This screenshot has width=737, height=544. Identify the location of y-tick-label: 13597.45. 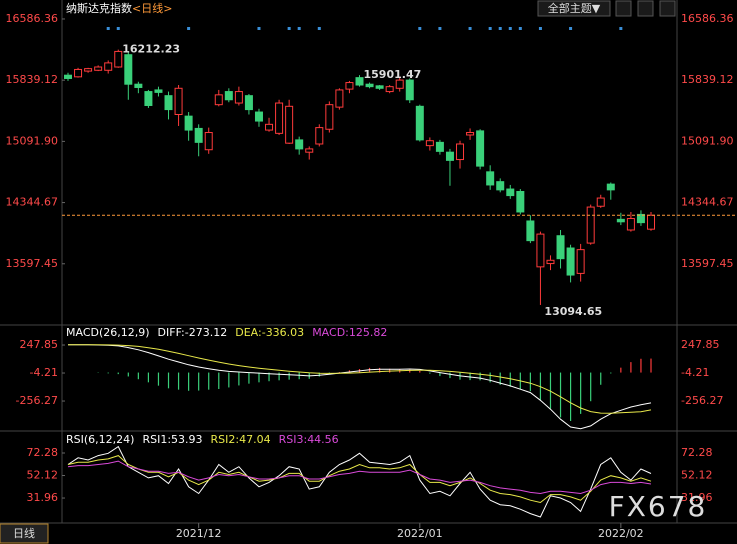
(32, 263).